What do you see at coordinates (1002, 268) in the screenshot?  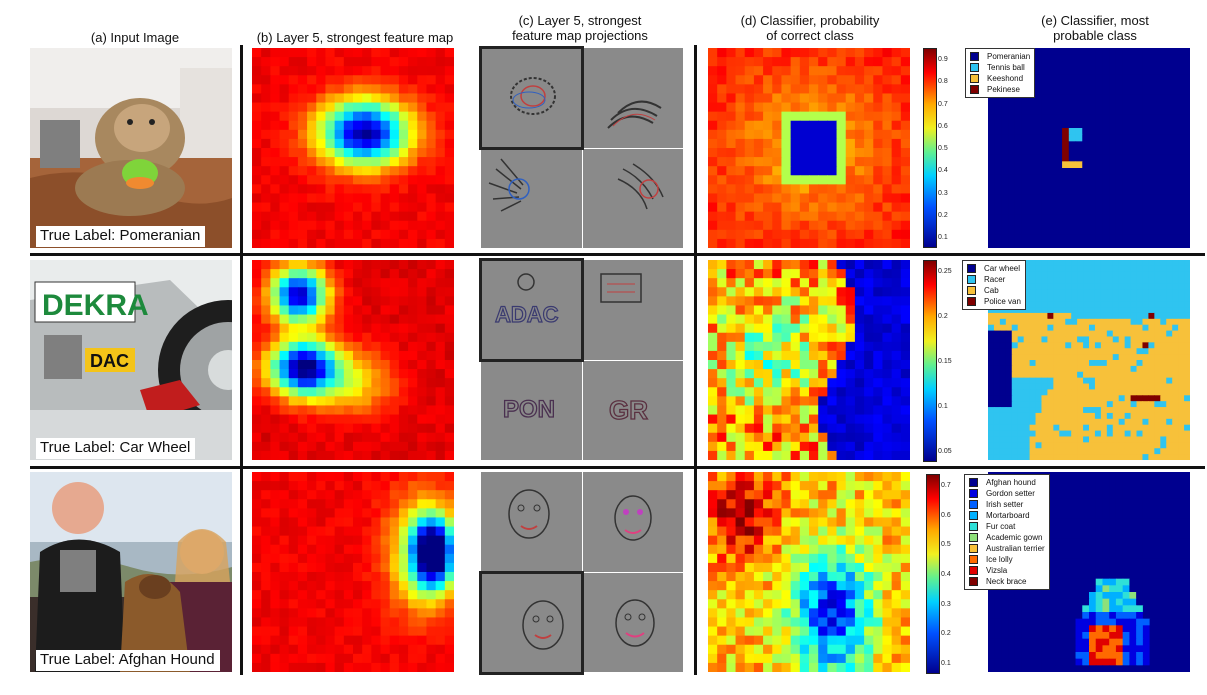 I see `legend-label: Car wheel` at bounding box center [1002, 268].